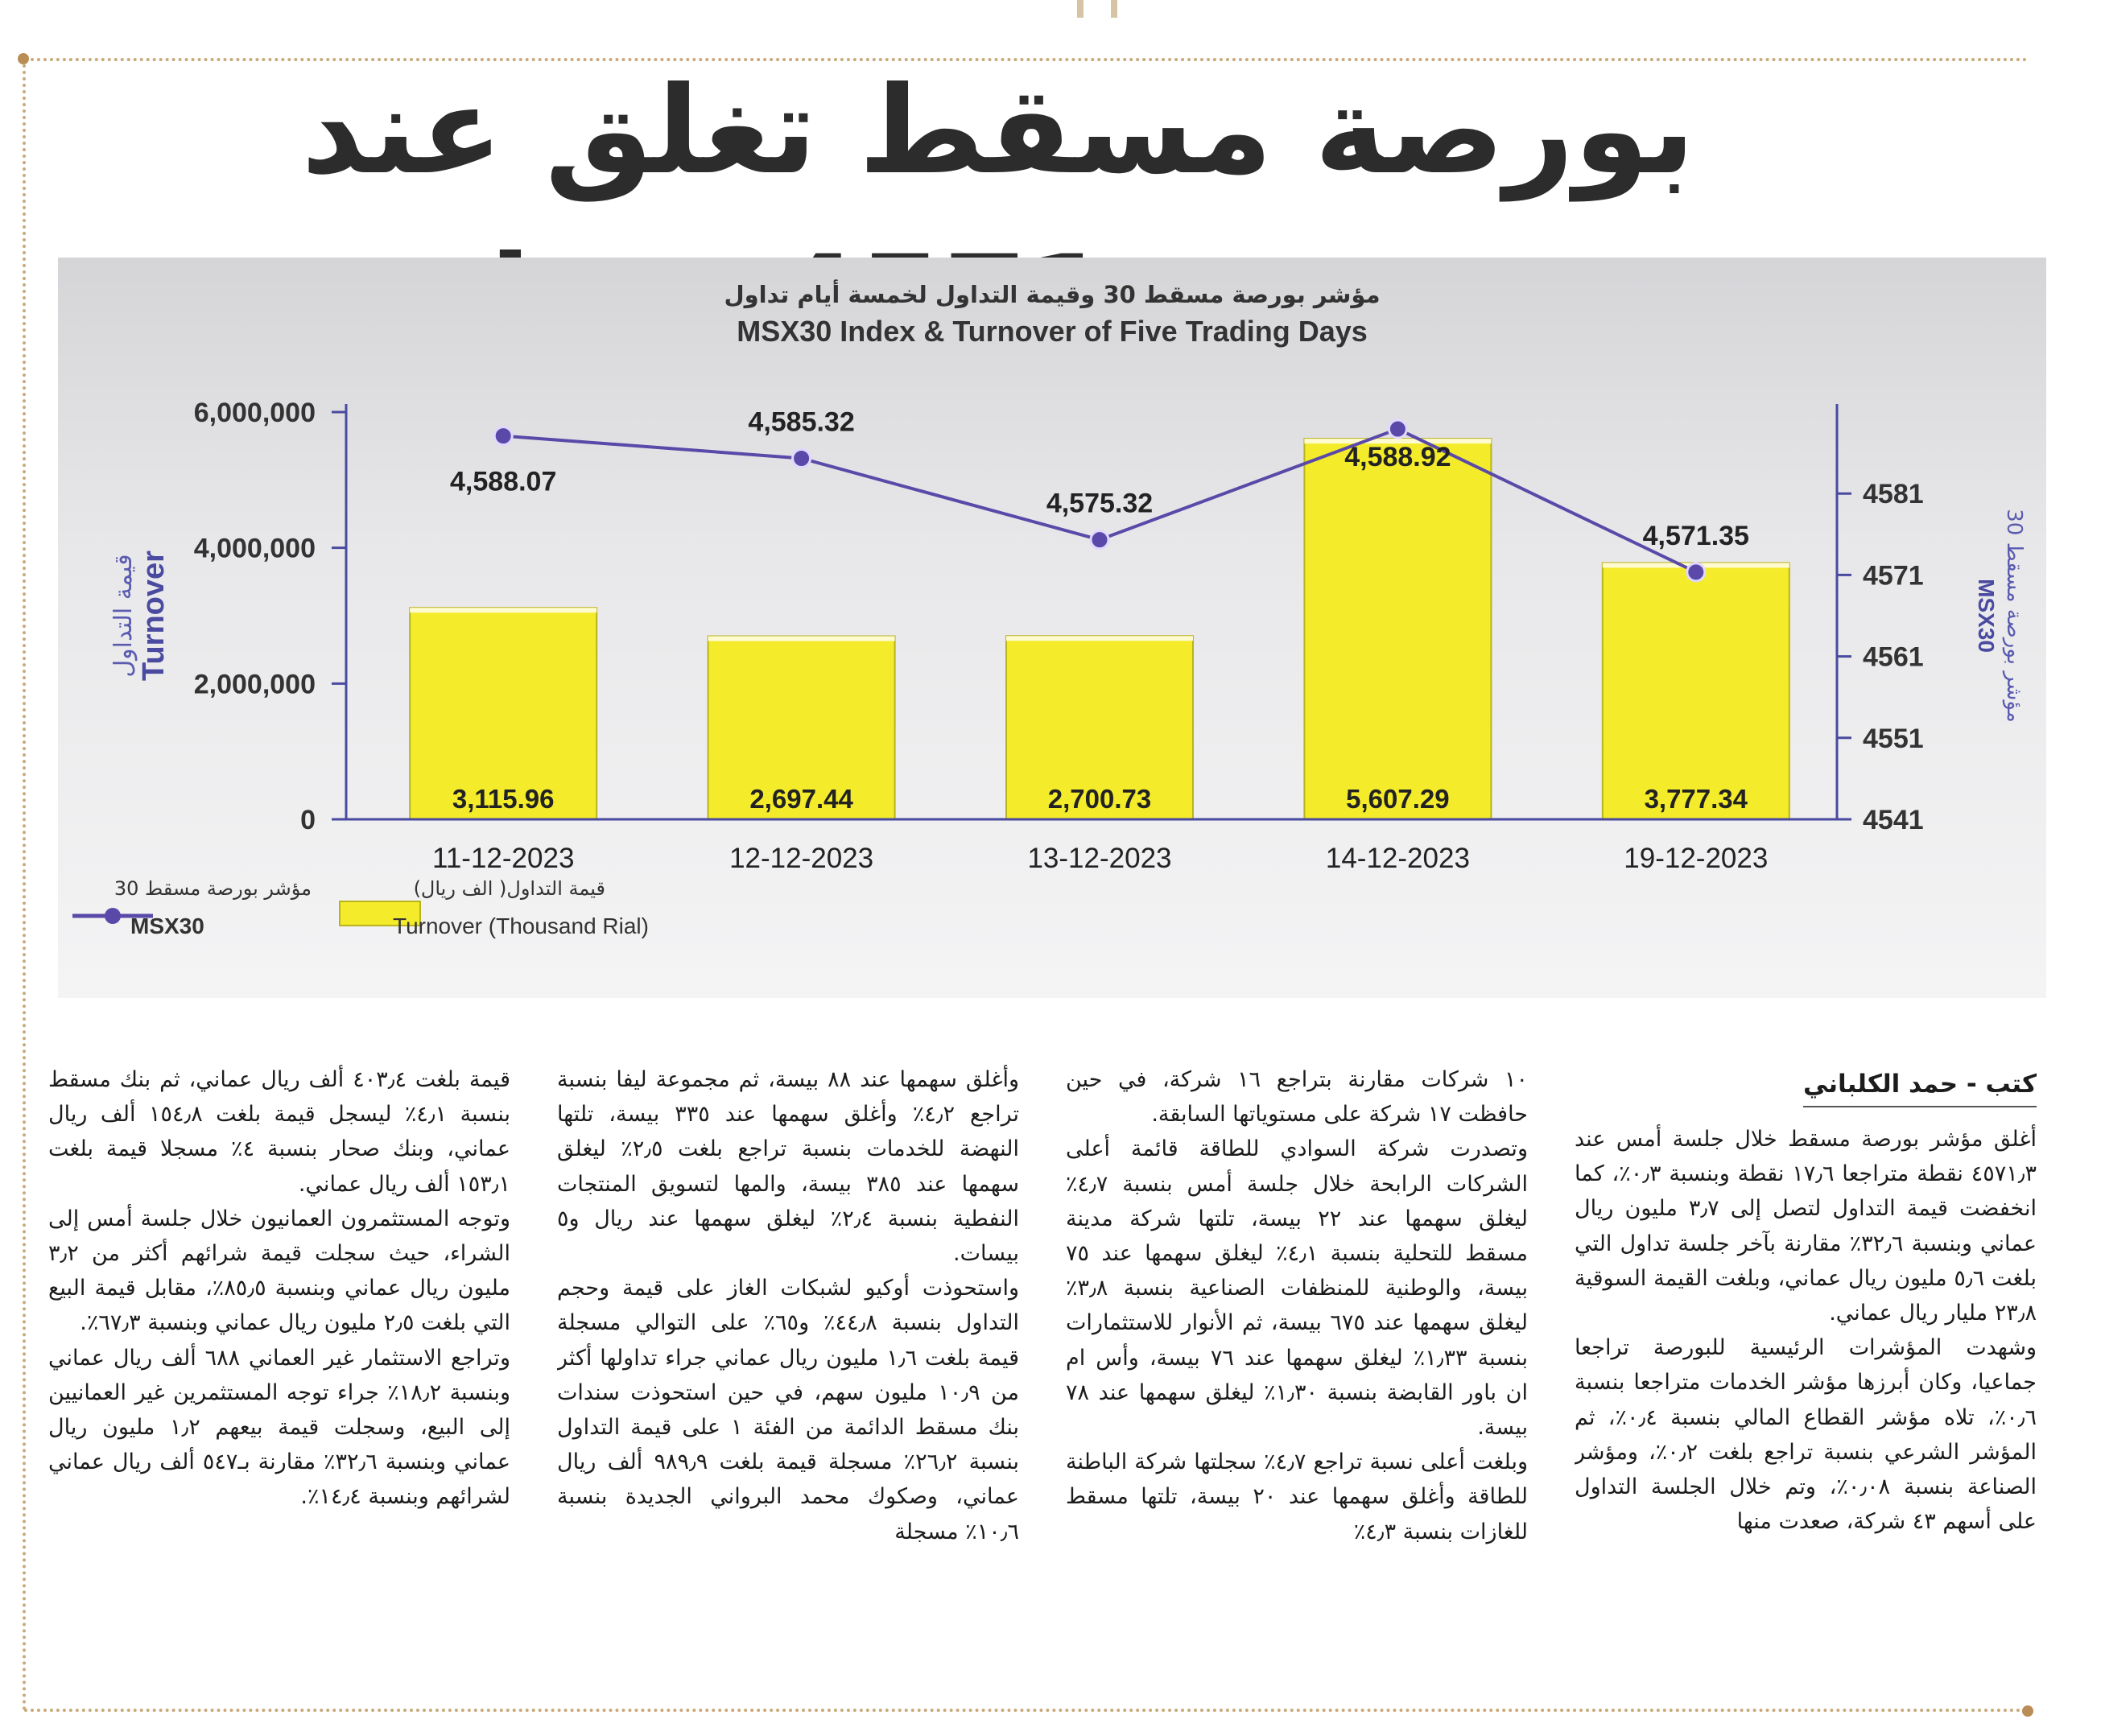 This screenshot has width=2101, height=1736. I want to click on bar-value-label: 3,777.34, so click(1697, 799).